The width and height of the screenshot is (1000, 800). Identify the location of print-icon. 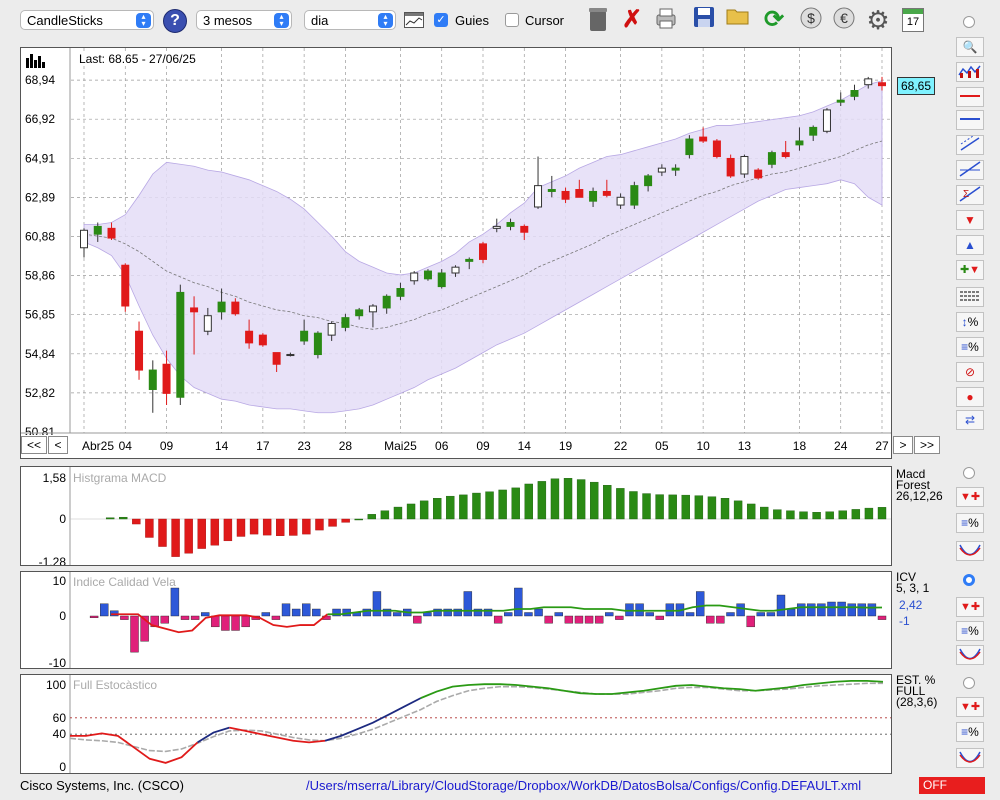
(666, 20).